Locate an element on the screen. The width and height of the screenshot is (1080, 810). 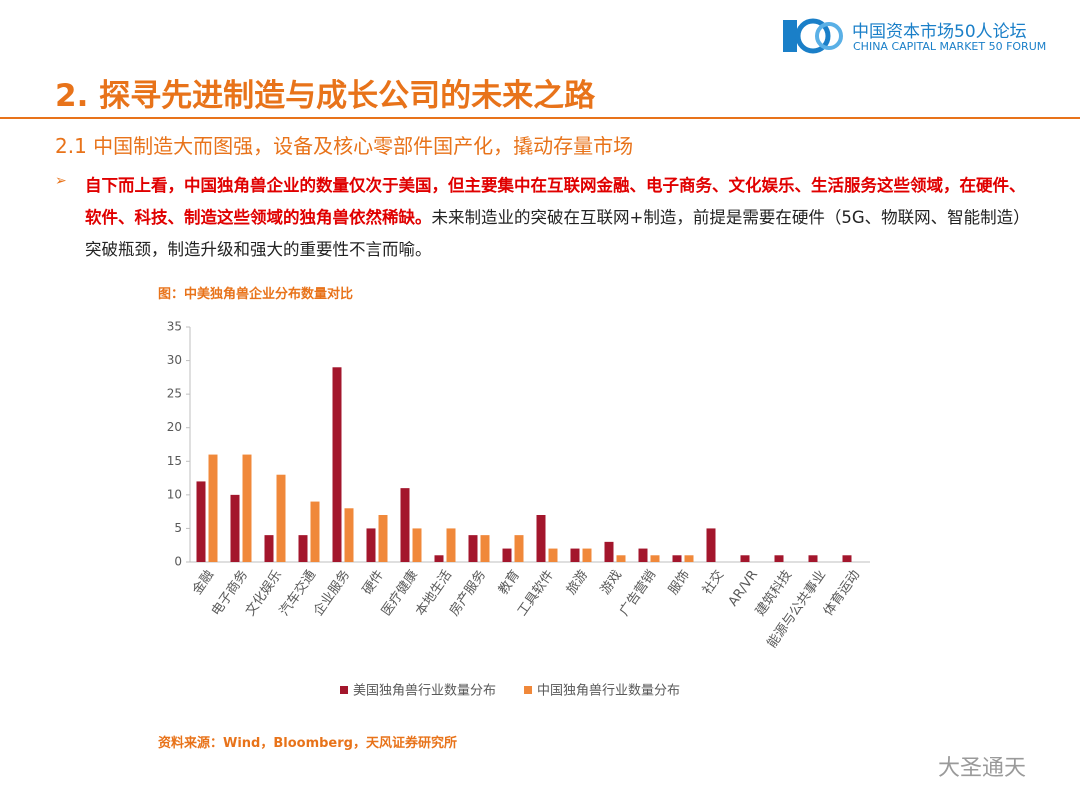
source: 资料来源：Wind，Bloomberg，天风证券研究所 is located at coordinates (307, 743).